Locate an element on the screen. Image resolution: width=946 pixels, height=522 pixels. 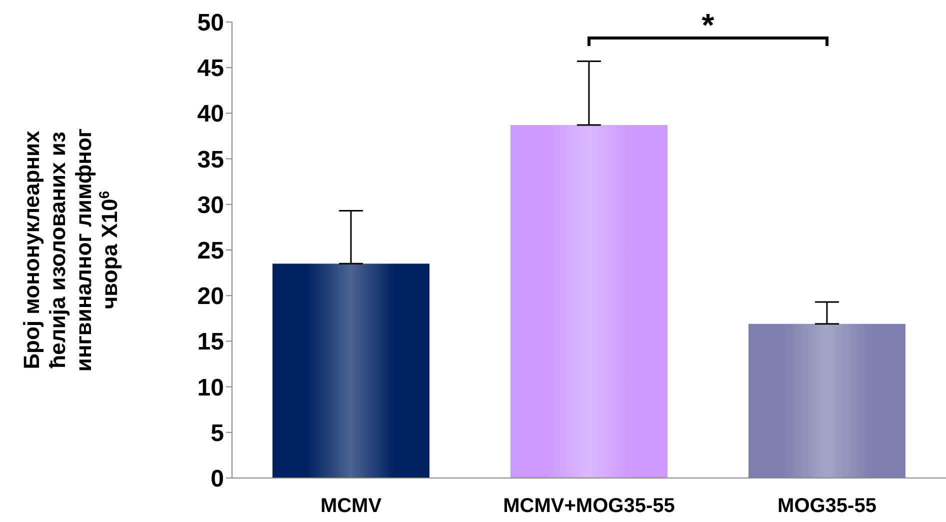
y-tick-label: 30 is located at coordinates (210, 205).